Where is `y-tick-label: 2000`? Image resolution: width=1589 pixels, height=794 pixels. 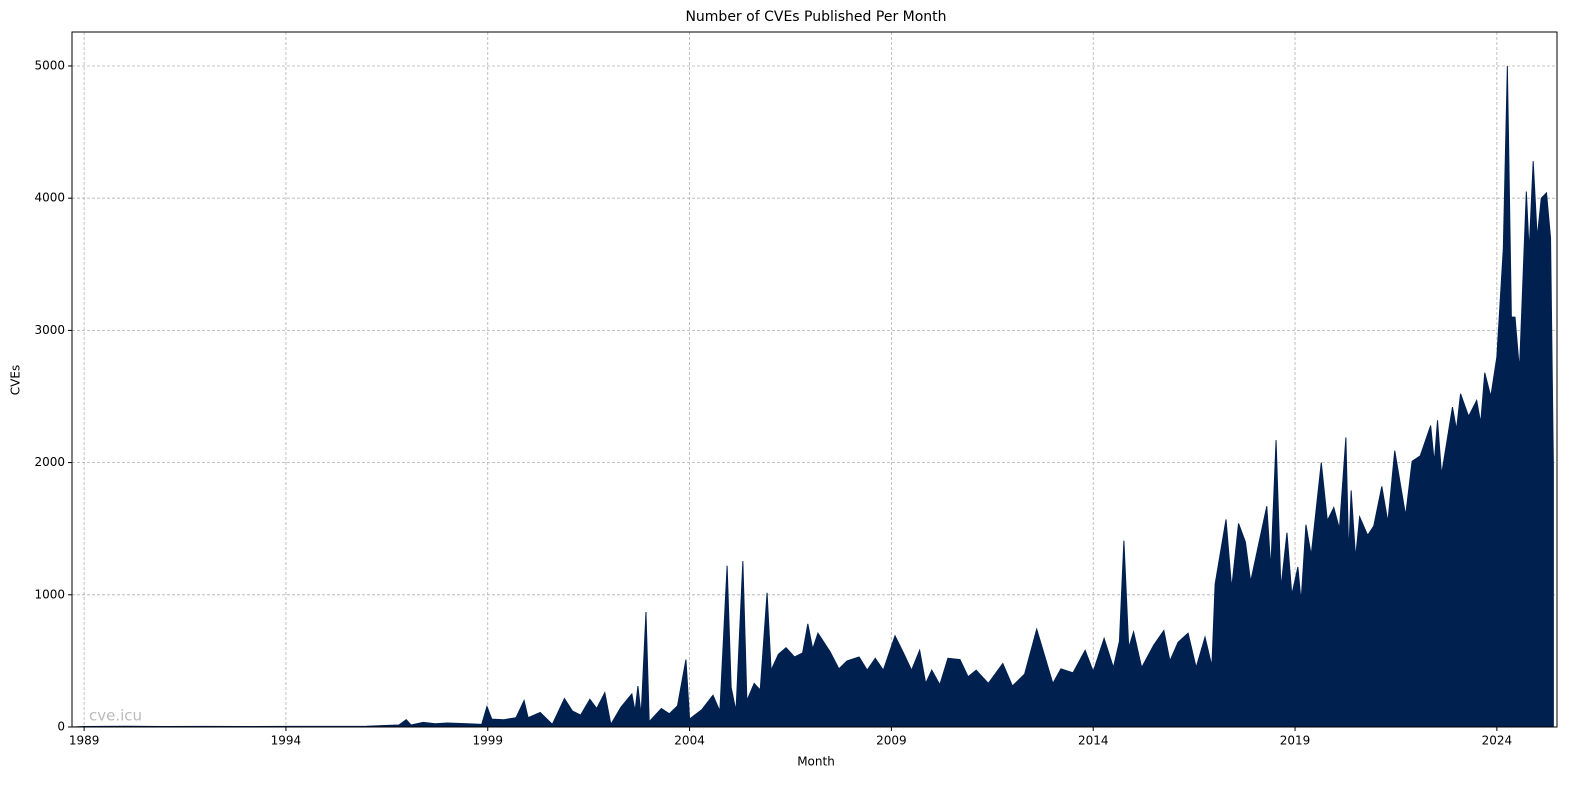 y-tick-label: 2000 is located at coordinates (49, 462).